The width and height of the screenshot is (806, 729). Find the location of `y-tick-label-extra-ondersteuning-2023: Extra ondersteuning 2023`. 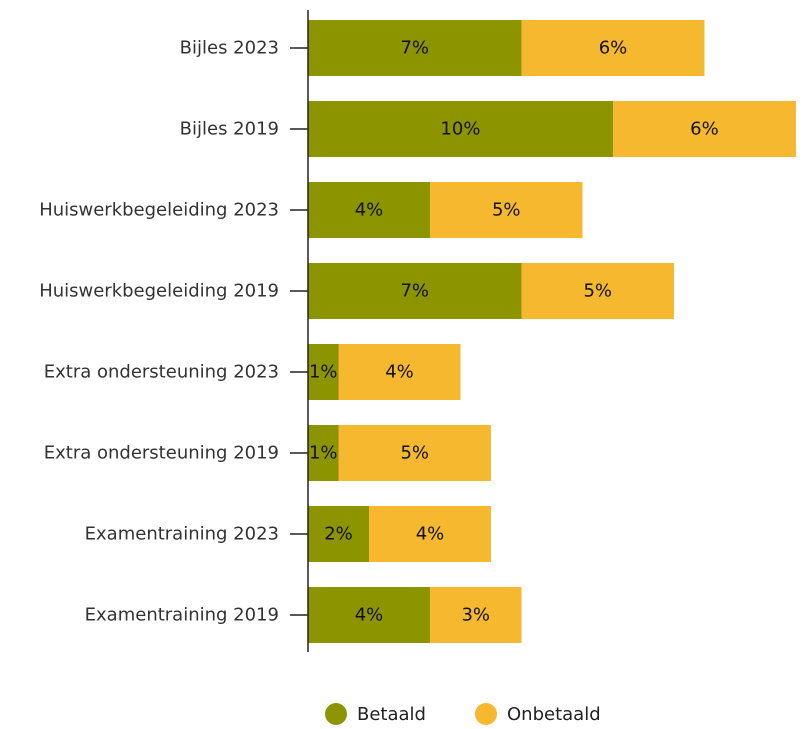

y-tick-label-extra-ondersteuning-2023: Extra ondersteuning 2023 is located at coordinates (161, 372).